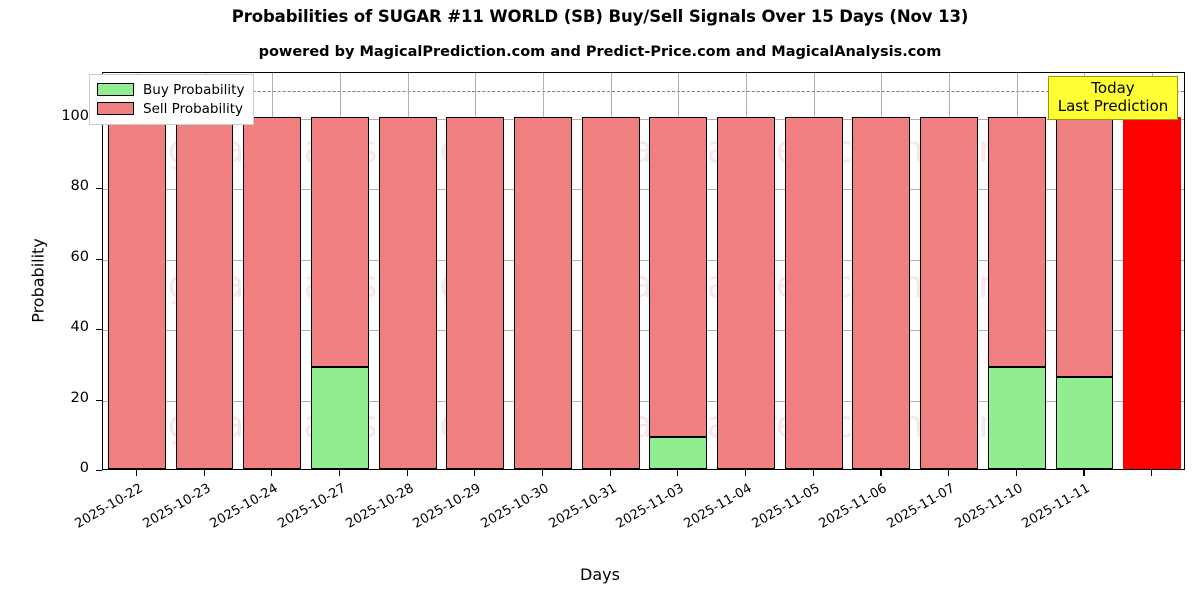 The image size is (1200, 600). I want to click on legend-item-sell: Sell Probability, so click(170, 108).